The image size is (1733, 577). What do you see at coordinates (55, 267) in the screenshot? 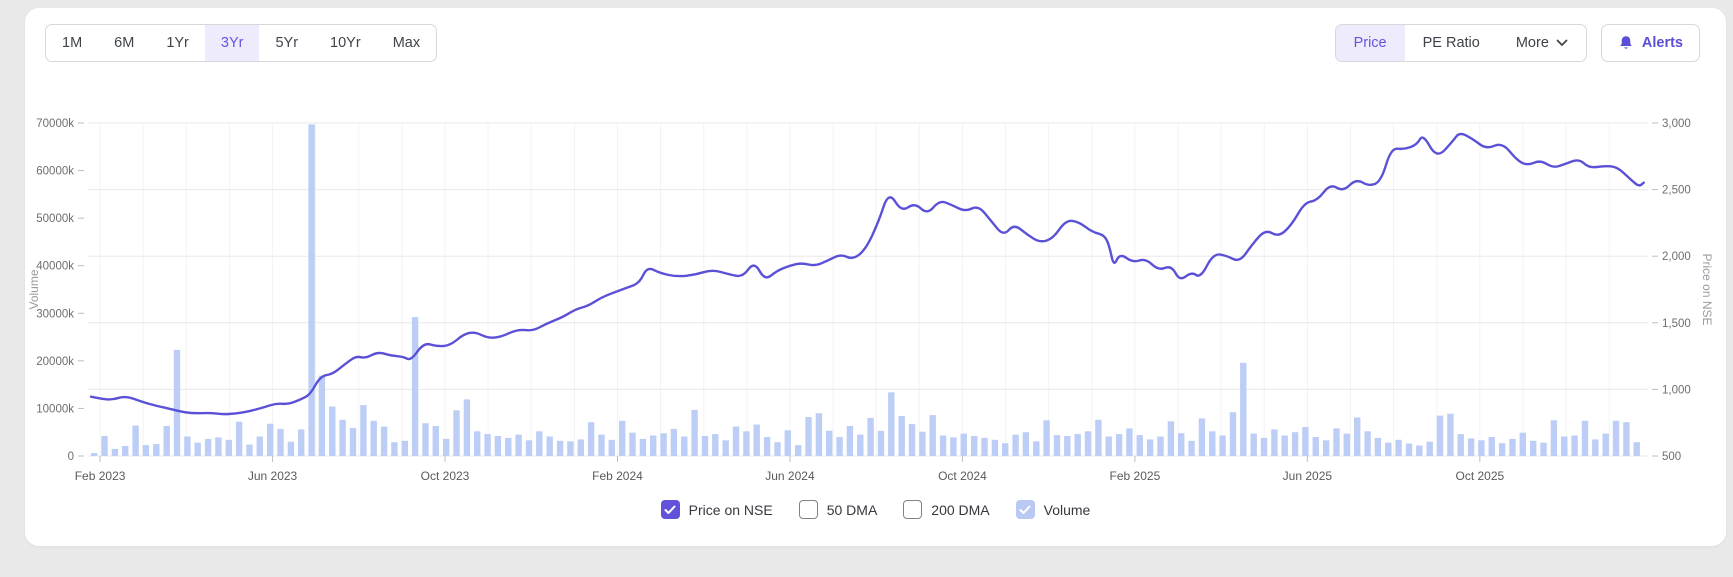
I see `y-axis-label-left: 40000k` at bounding box center [55, 267].